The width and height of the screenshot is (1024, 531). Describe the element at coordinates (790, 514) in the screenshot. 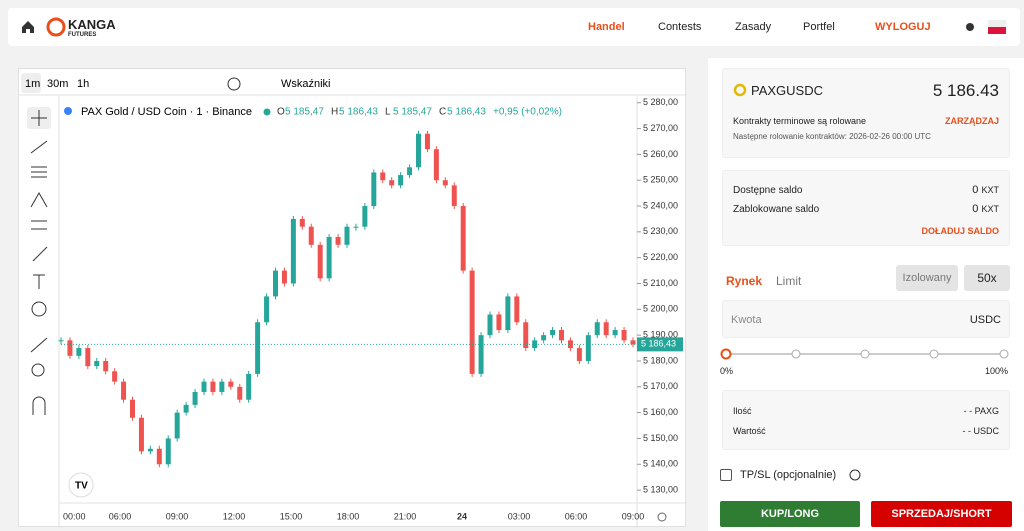

I see `buy-button: KUP/LONG` at that location.